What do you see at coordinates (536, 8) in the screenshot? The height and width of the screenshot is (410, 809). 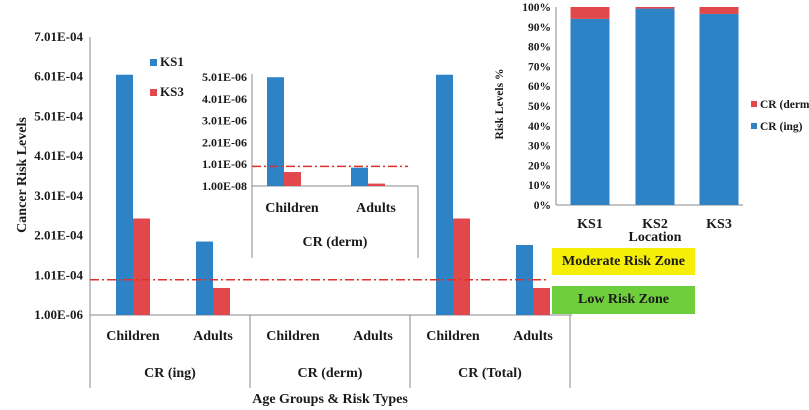 I see `stacked-y-tick: 100%` at bounding box center [536, 8].